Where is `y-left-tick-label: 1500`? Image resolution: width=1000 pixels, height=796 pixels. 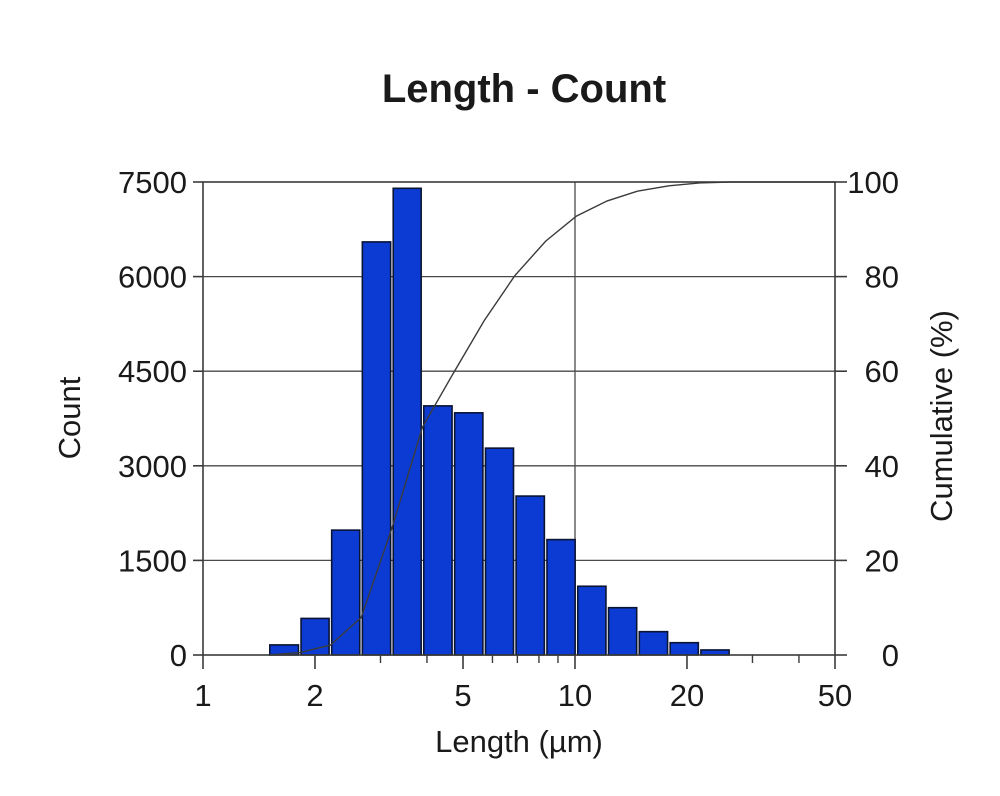 y-left-tick-label: 1500 is located at coordinates (152, 560).